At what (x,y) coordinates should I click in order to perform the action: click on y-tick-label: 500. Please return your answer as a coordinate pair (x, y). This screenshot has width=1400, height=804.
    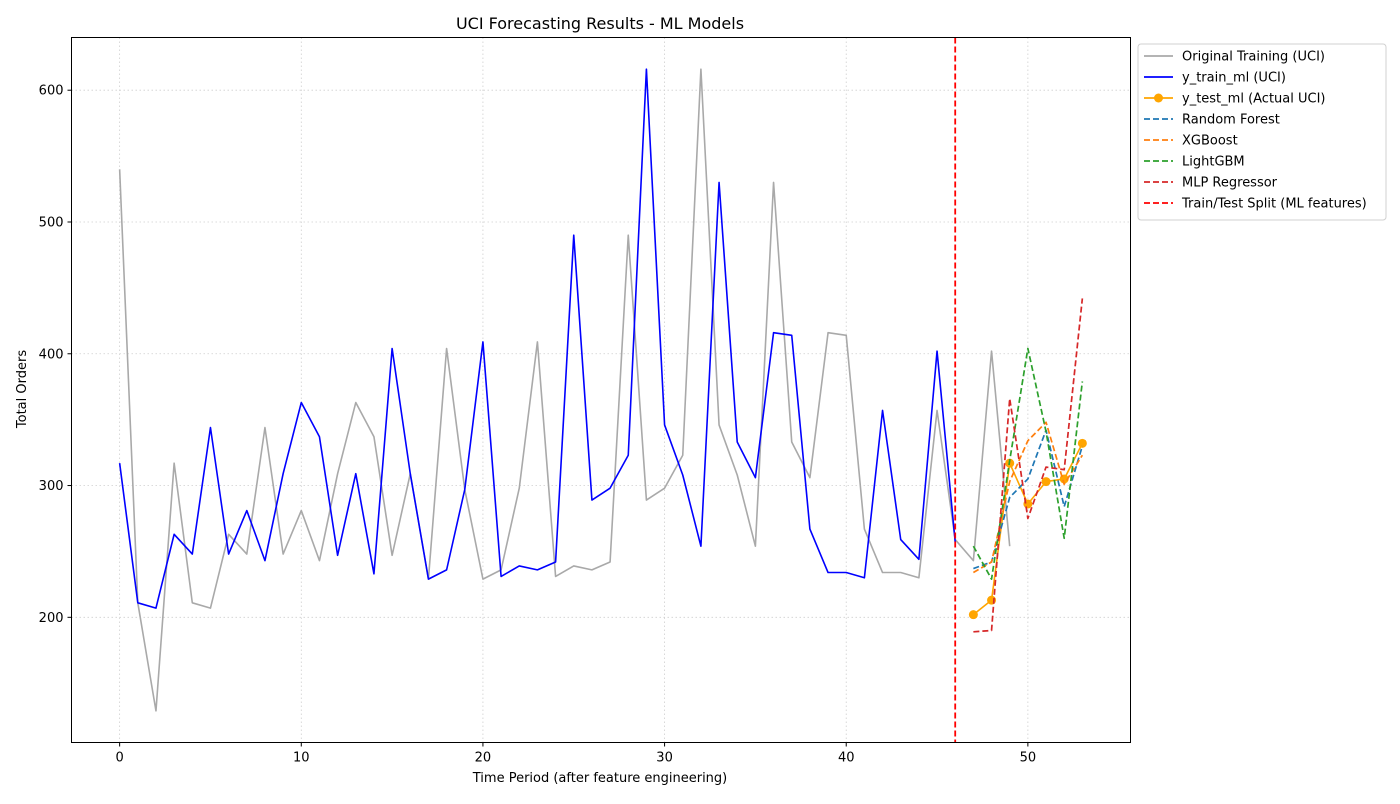
    Looking at the image, I should click on (51, 222).